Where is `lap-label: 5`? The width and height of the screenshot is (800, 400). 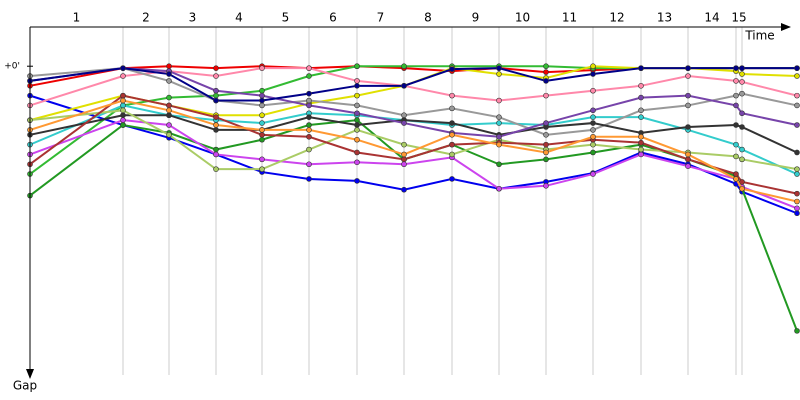 lap-label: 5 is located at coordinates (286, 18).